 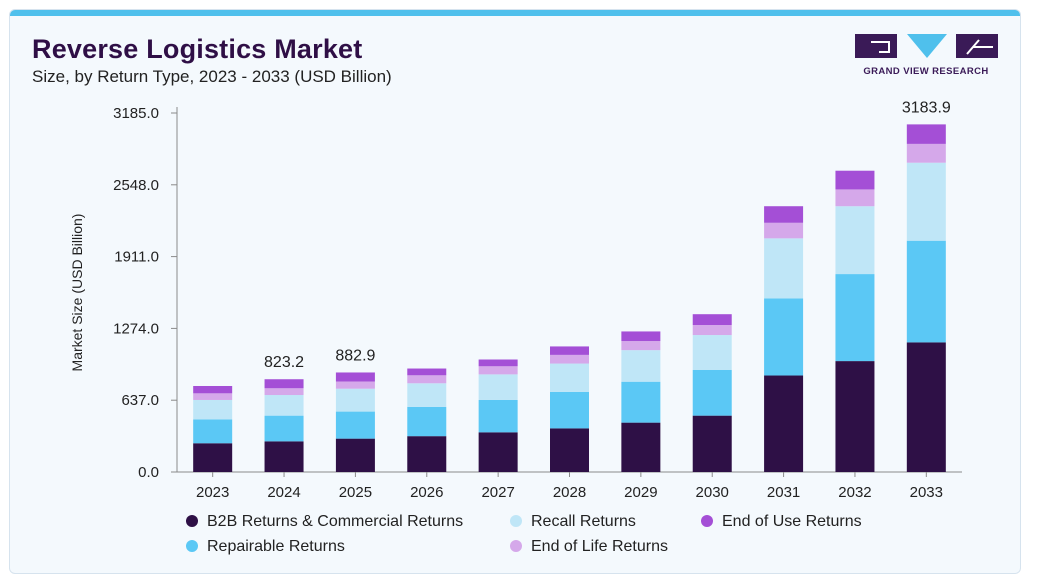 What do you see at coordinates (712, 492) in the screenshot?
I see `x-tick-label: 2030` at bounding box center [712, 492].